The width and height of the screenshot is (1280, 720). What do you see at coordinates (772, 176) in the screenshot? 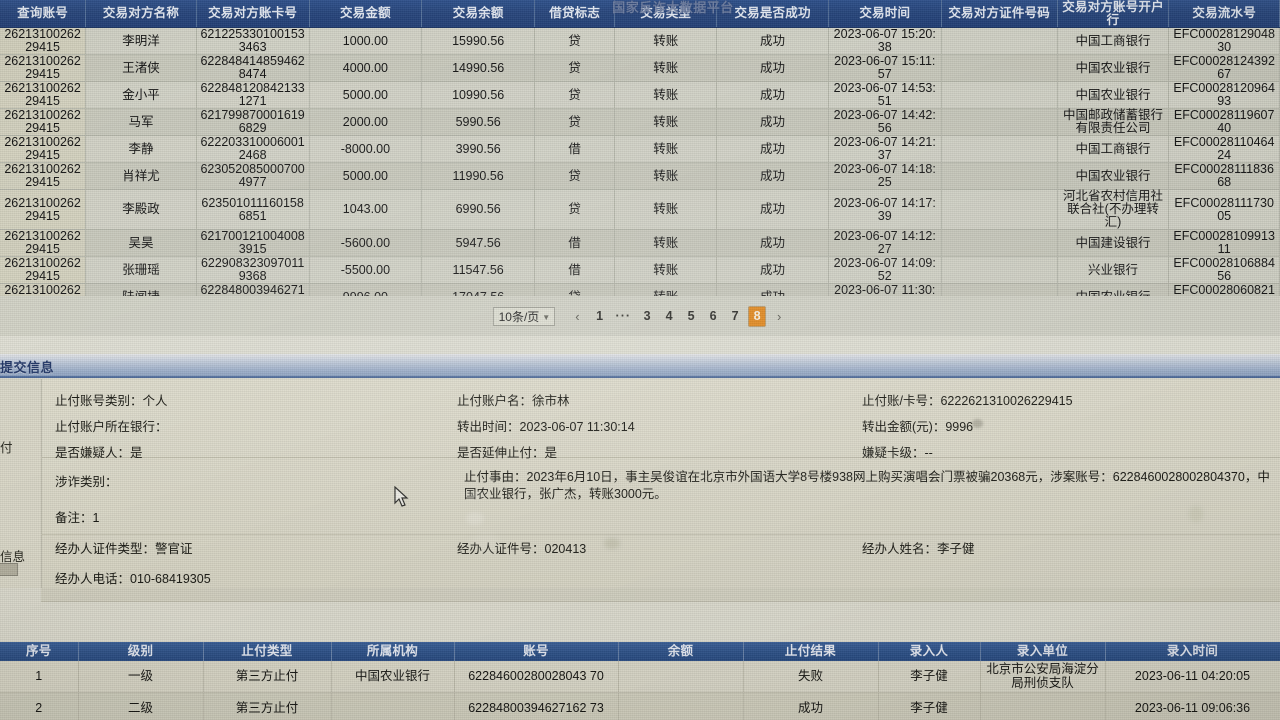
I see `cell-success: 成功` at bounding box center [772, 176].